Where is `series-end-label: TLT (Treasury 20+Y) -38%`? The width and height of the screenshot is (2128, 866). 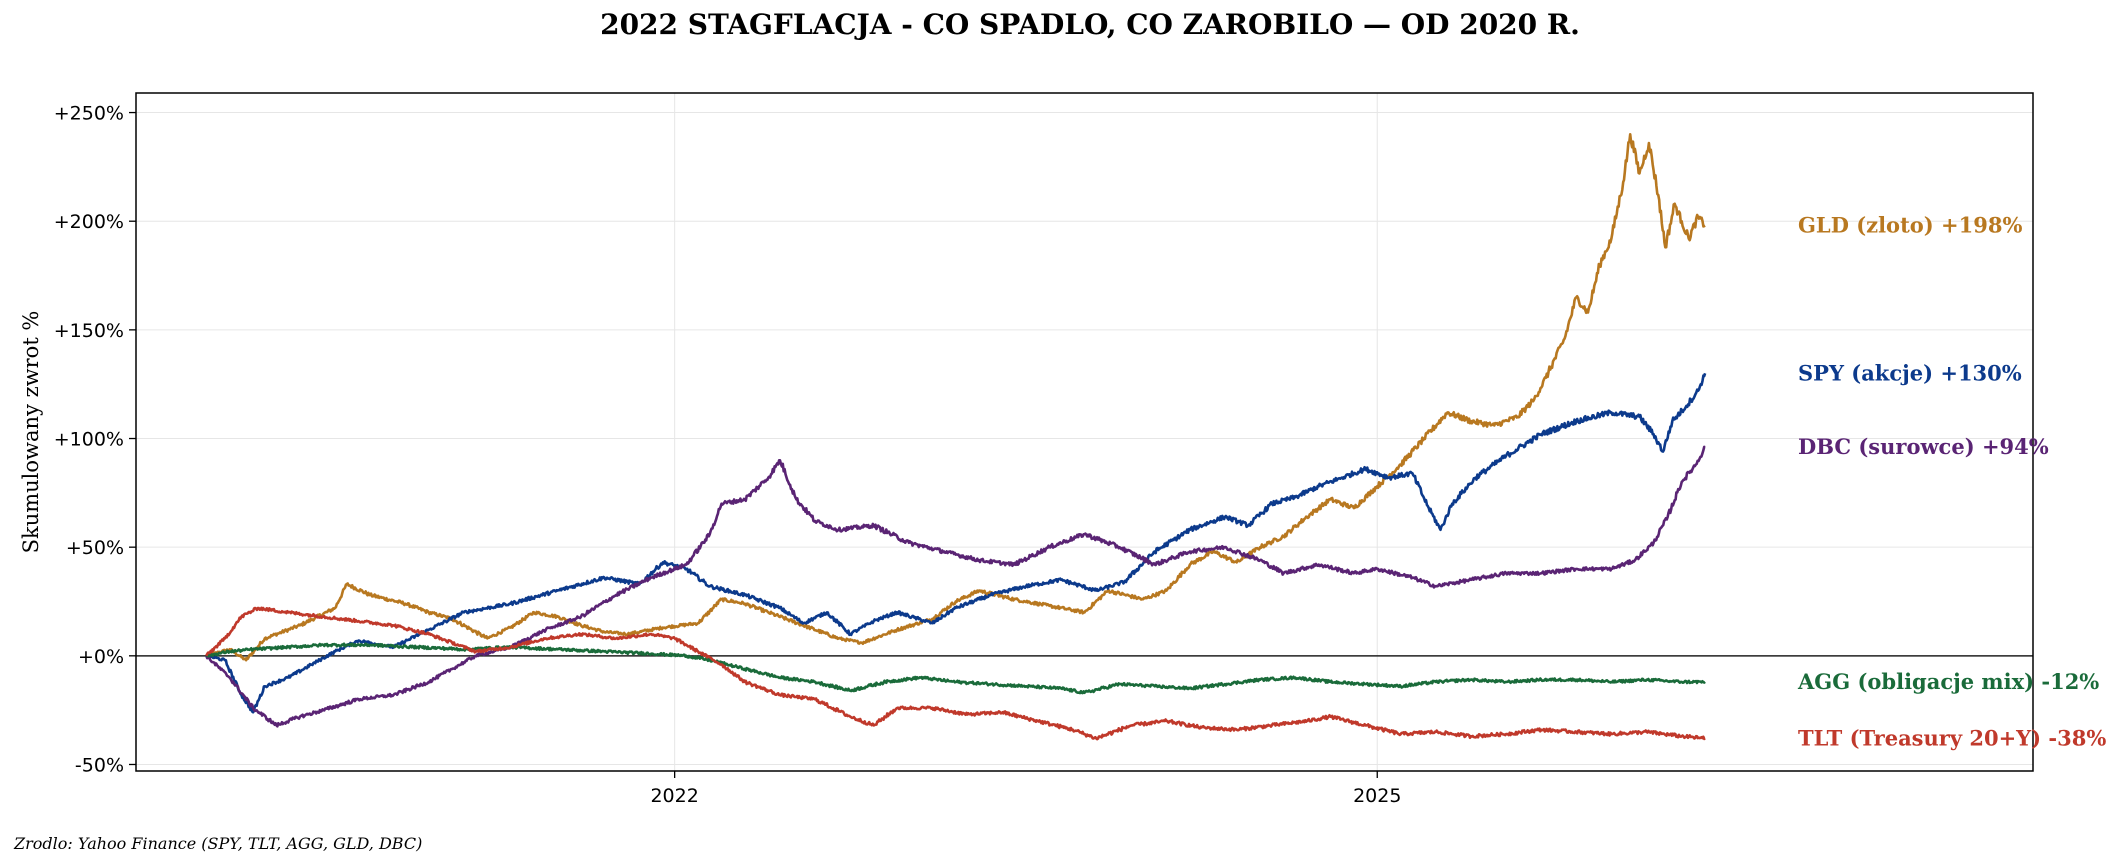 series-end-label: TLT (Treasury 20+Y) -38% is located at coordinates (1952, 737).